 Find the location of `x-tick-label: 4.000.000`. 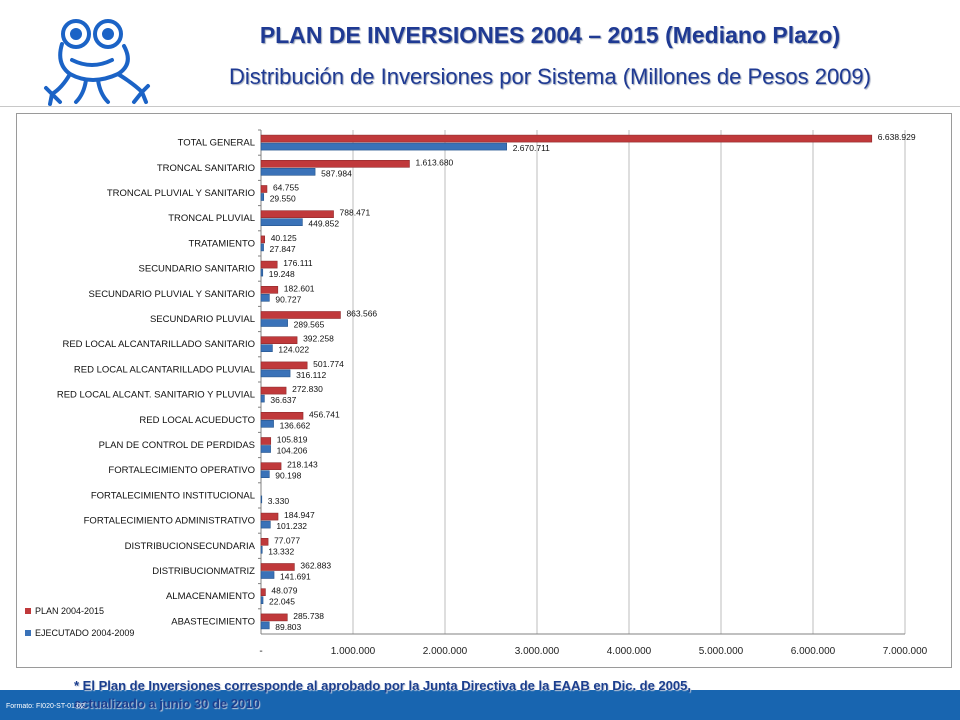

x-tick-label: 4.000.000 is located at coordinates (629, 651).